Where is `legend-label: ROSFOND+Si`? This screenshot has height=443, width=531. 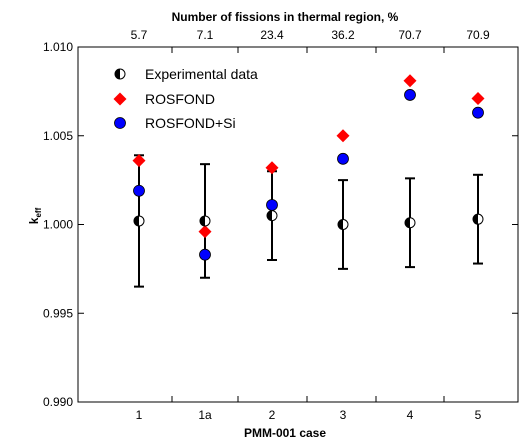 legend-label: ROSFOND+Si is located at coordinates (190, 123).